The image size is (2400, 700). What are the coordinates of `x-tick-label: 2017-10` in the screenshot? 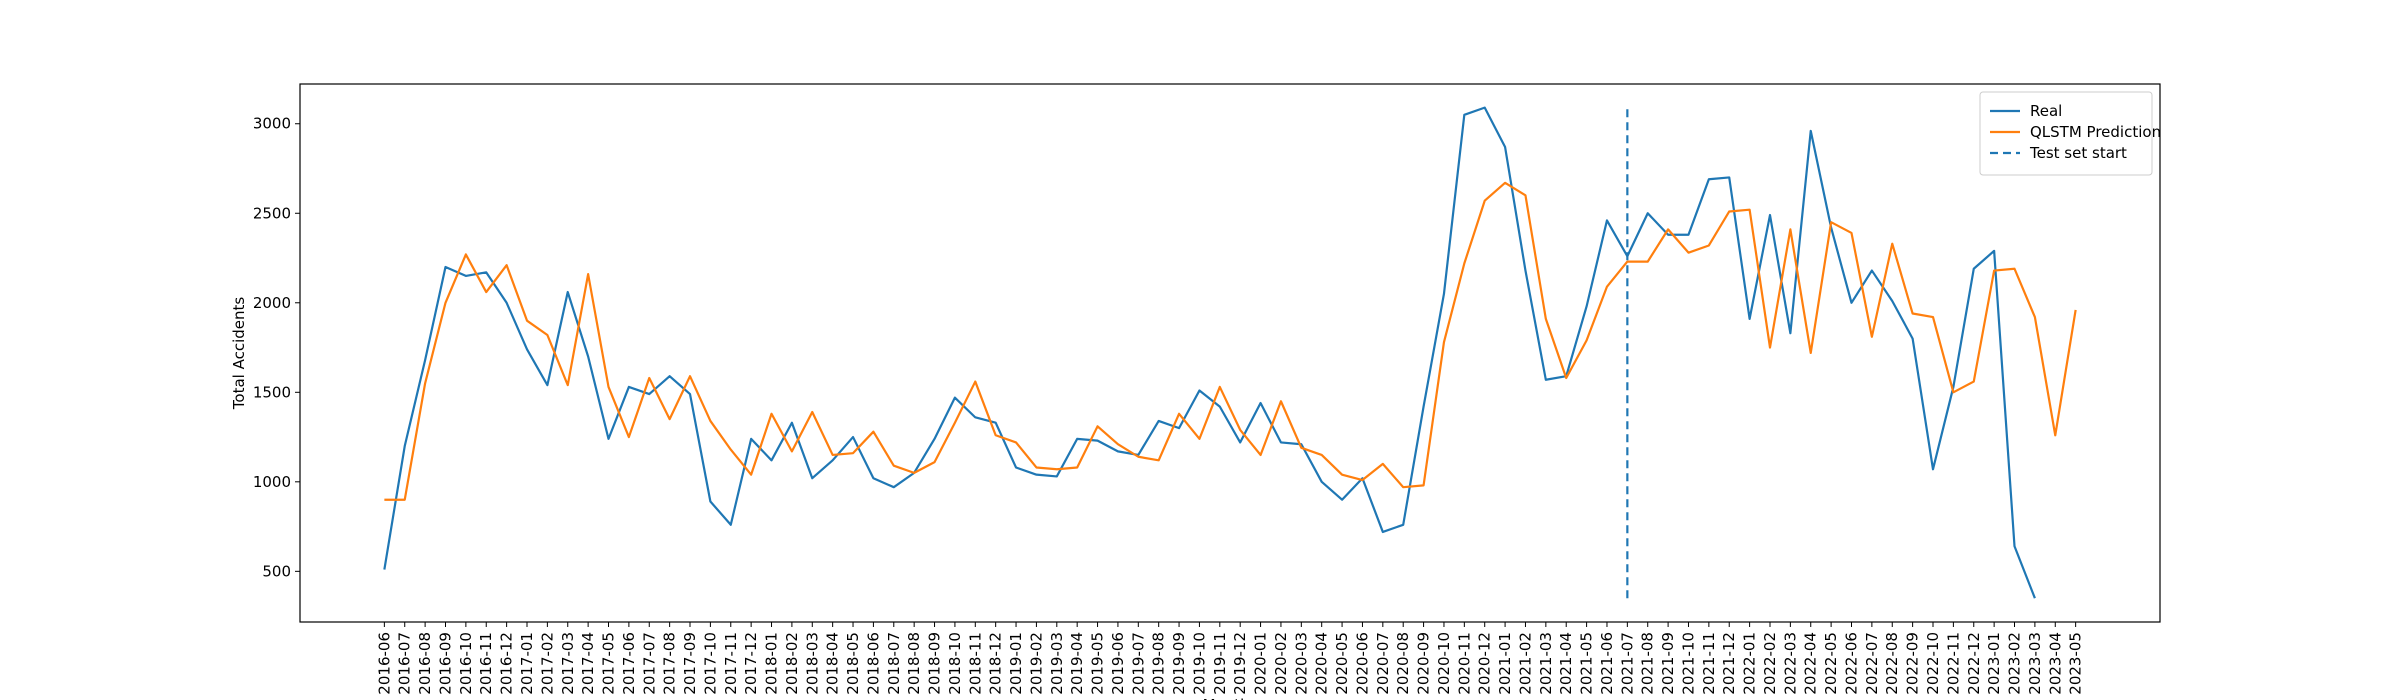 It's located at (710, 663).